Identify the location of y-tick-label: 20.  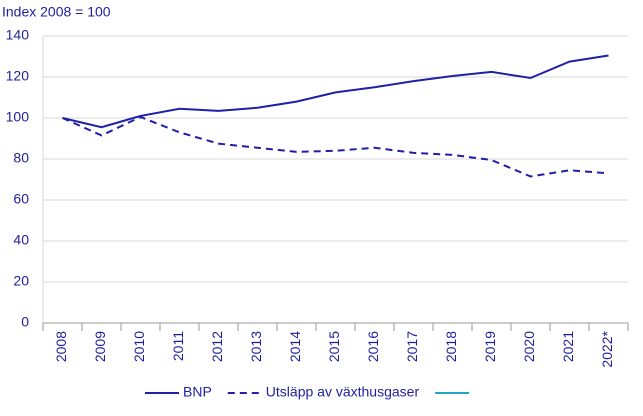
(21, 281).